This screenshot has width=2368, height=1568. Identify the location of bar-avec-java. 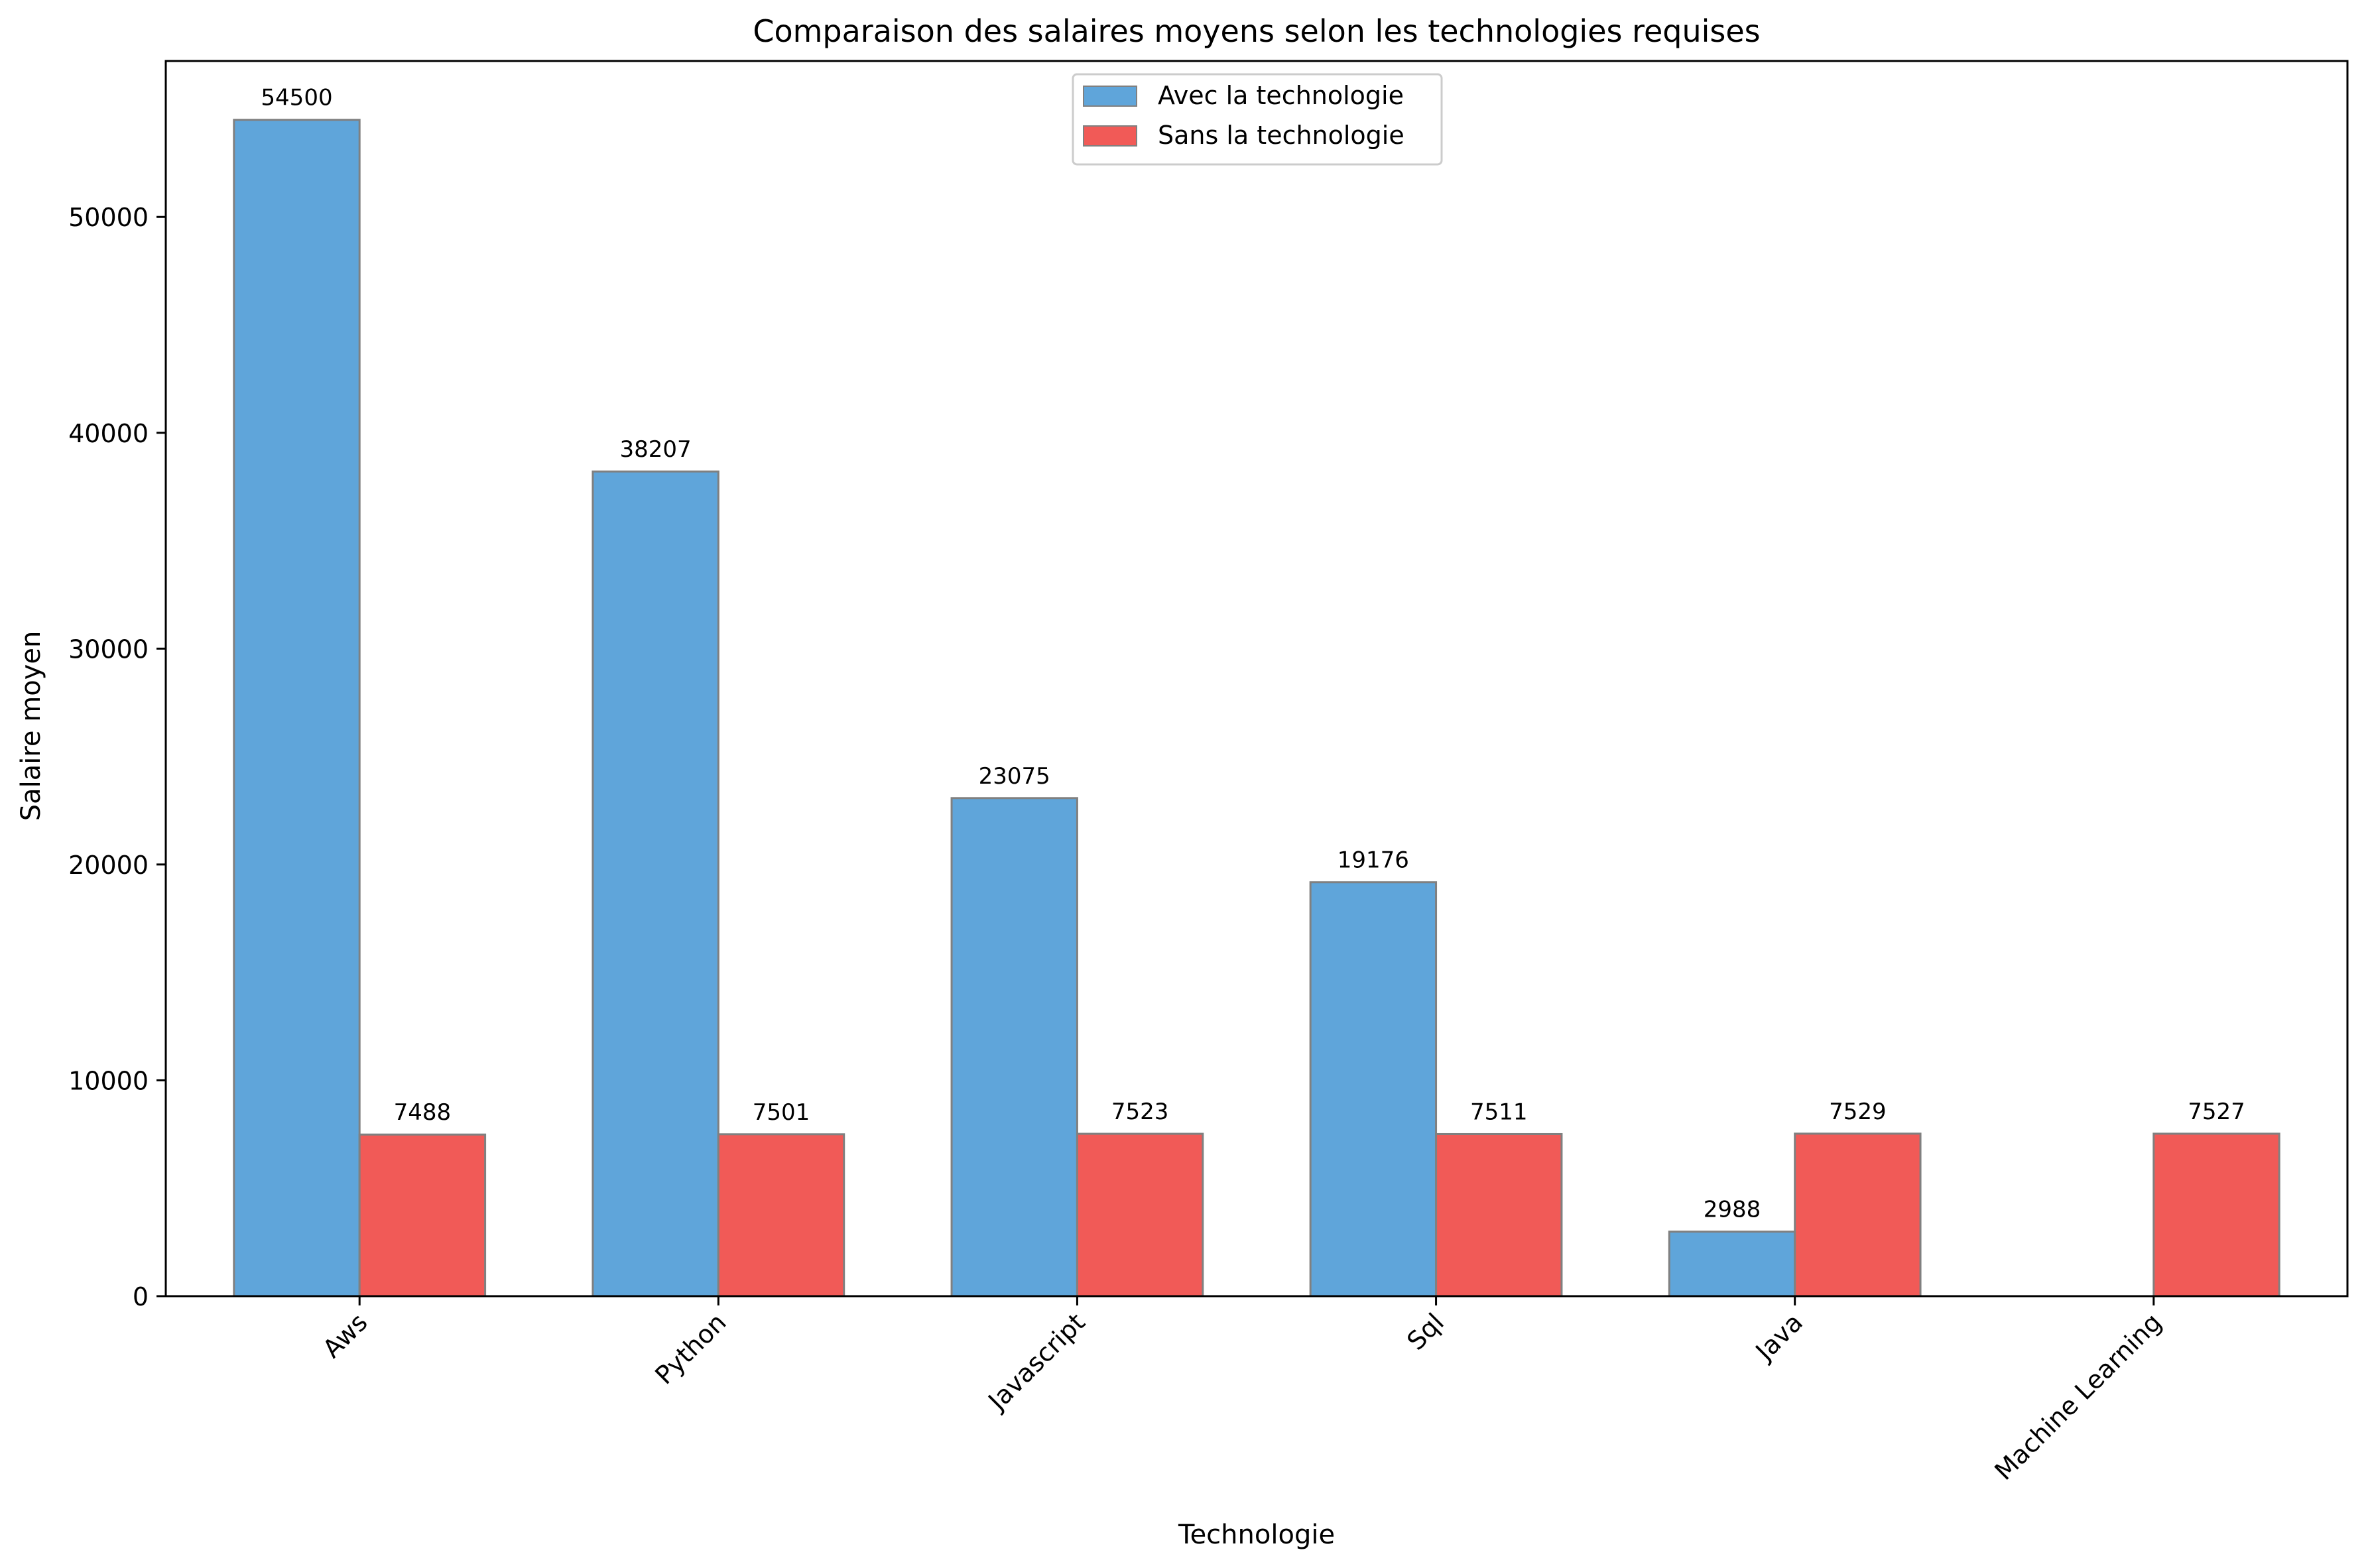
(1732, 1264).